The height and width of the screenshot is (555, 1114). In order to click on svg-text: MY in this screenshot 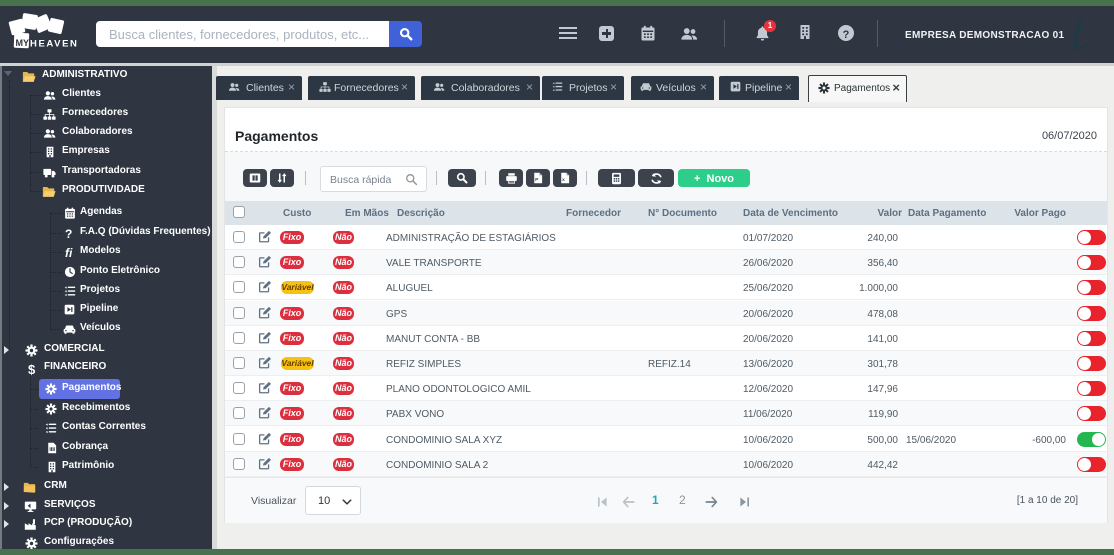, I will do `click(23, 43)`.